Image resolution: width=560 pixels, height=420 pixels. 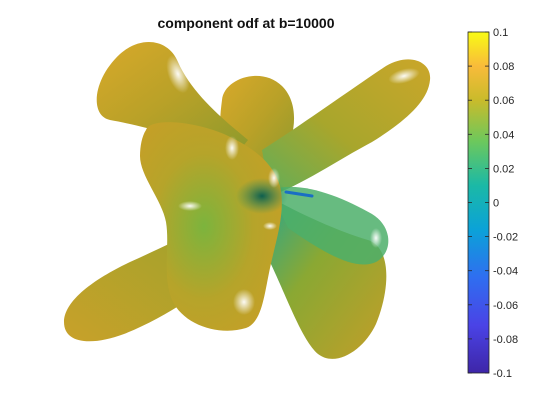 What do you see at coordinates (503, 169) in the screenshot?
I see `colorbar-tick-label: 0.02` at bounding box center [503, 169].